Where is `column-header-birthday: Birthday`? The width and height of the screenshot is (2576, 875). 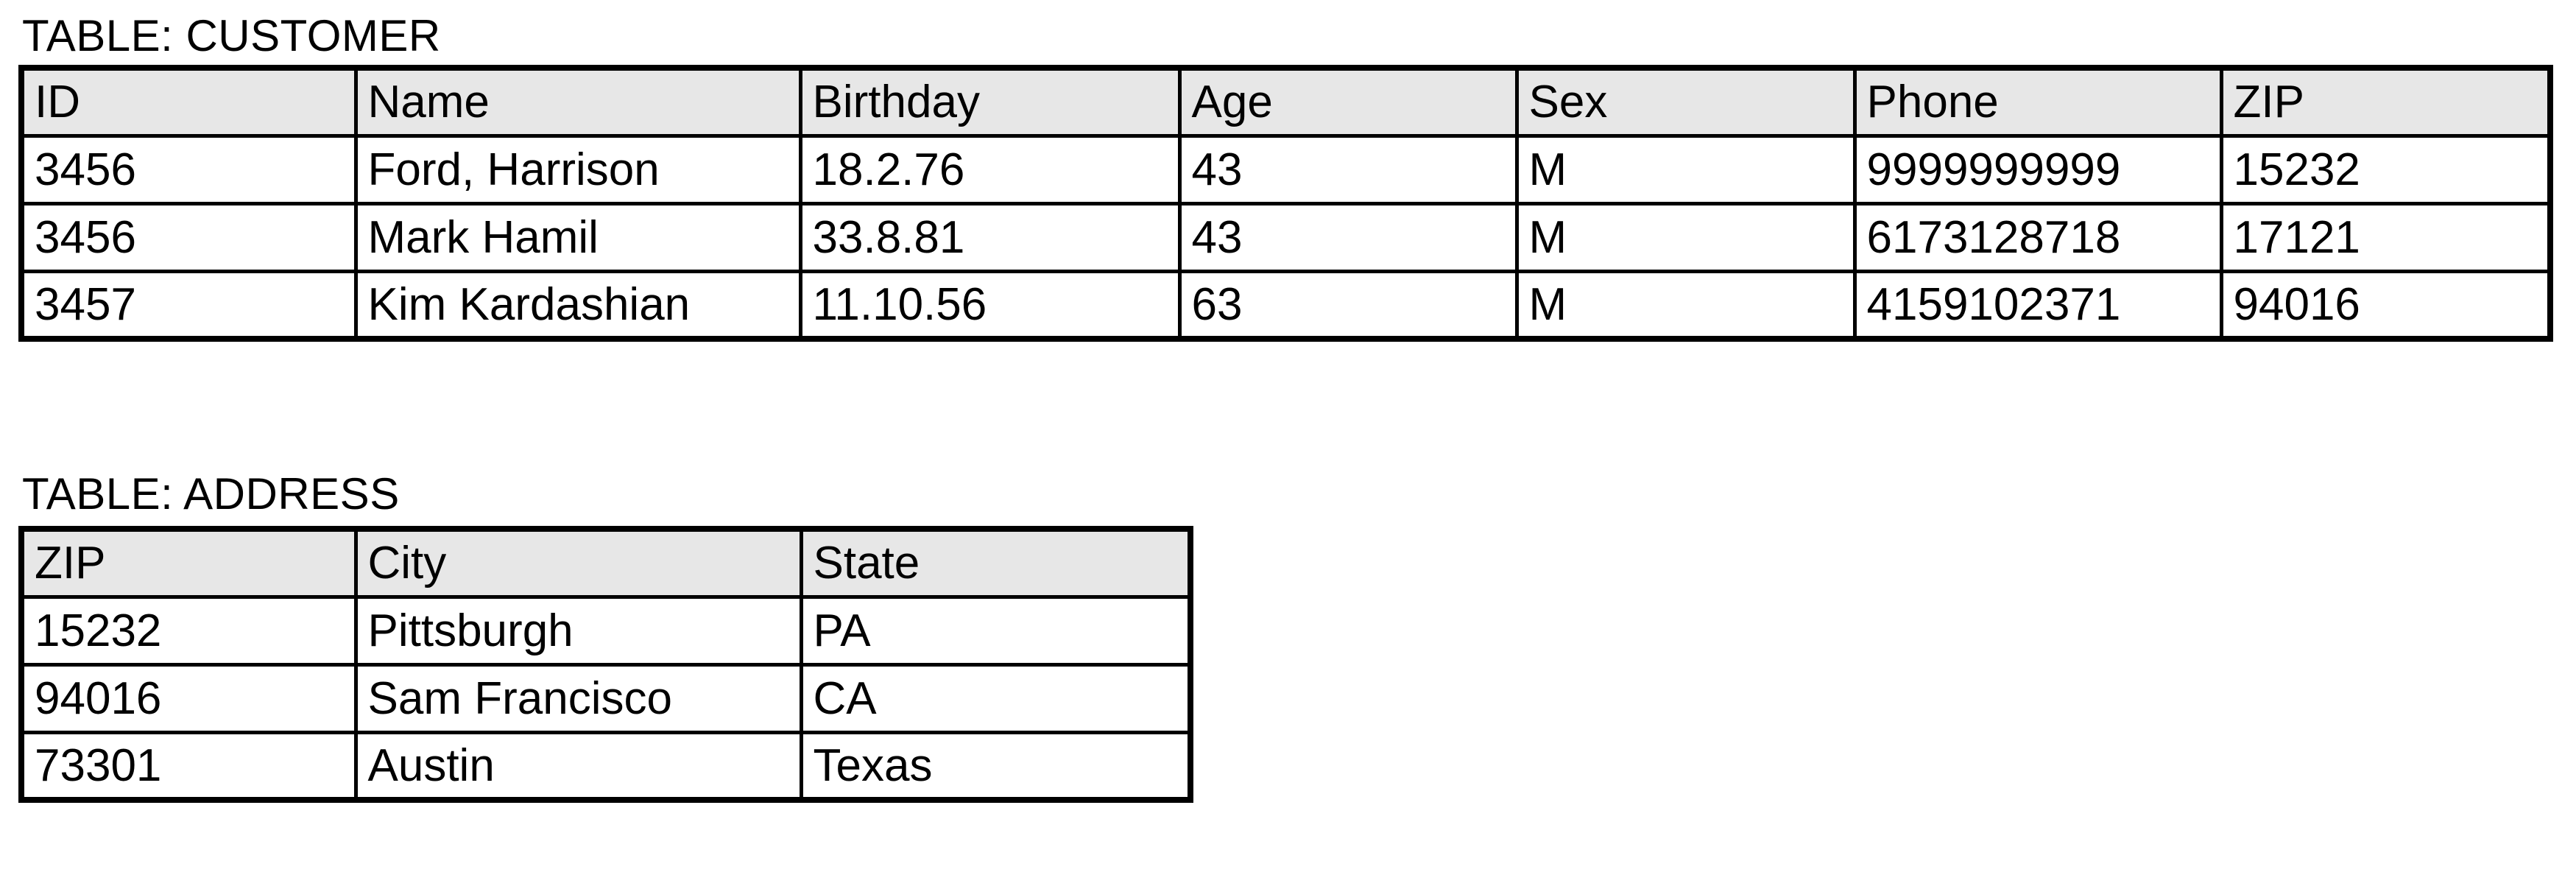 column-header-birthday: Birthday is located at coordinates (990, 102).